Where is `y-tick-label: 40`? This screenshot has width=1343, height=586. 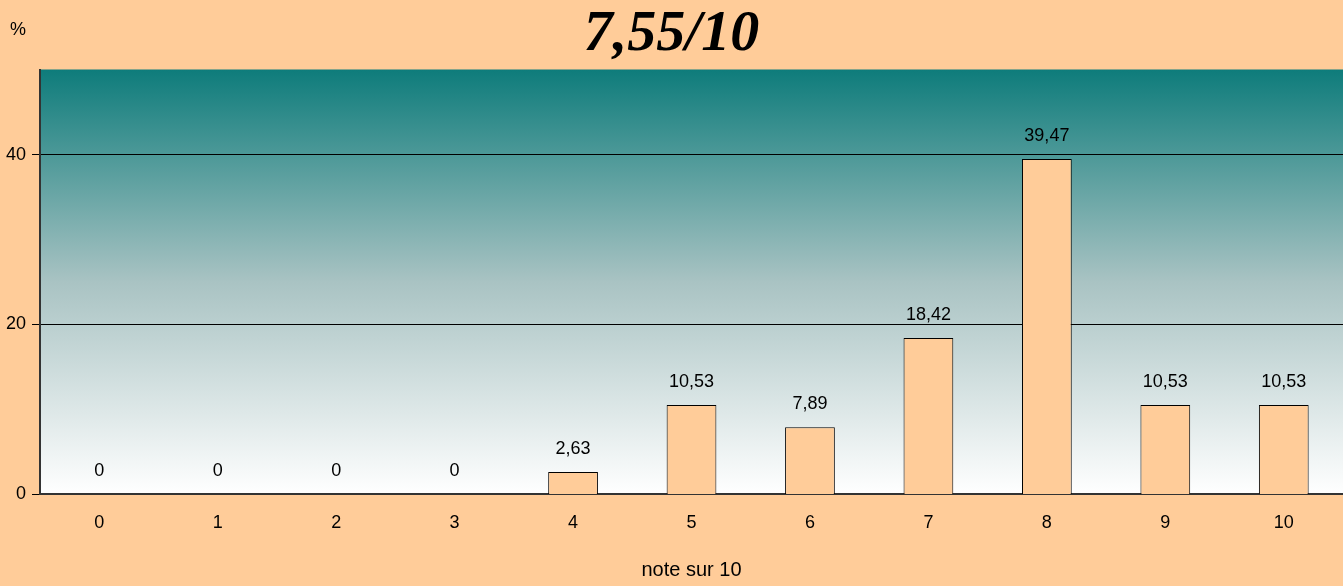 y-tick-label: 40 is located at coordinates (16, 153).